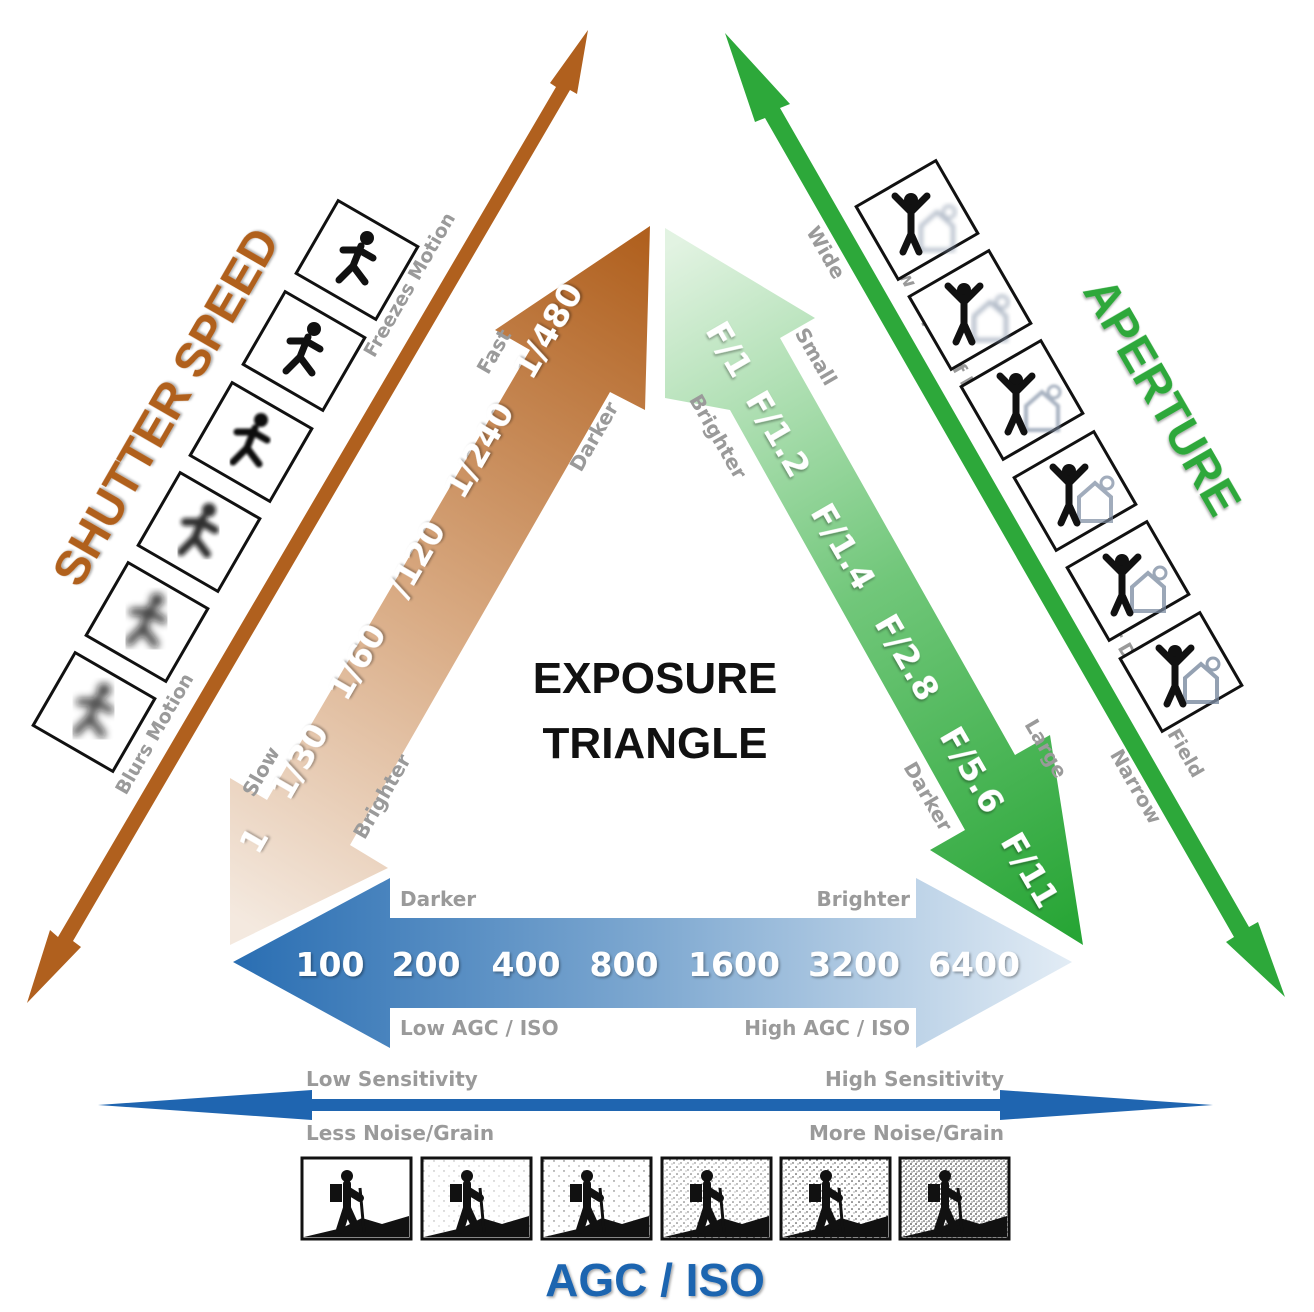 This screenshot has height=1312, width=1314. I want to click on iso-less-noise-label: Less Noise/Grain, so click(400, 1133).